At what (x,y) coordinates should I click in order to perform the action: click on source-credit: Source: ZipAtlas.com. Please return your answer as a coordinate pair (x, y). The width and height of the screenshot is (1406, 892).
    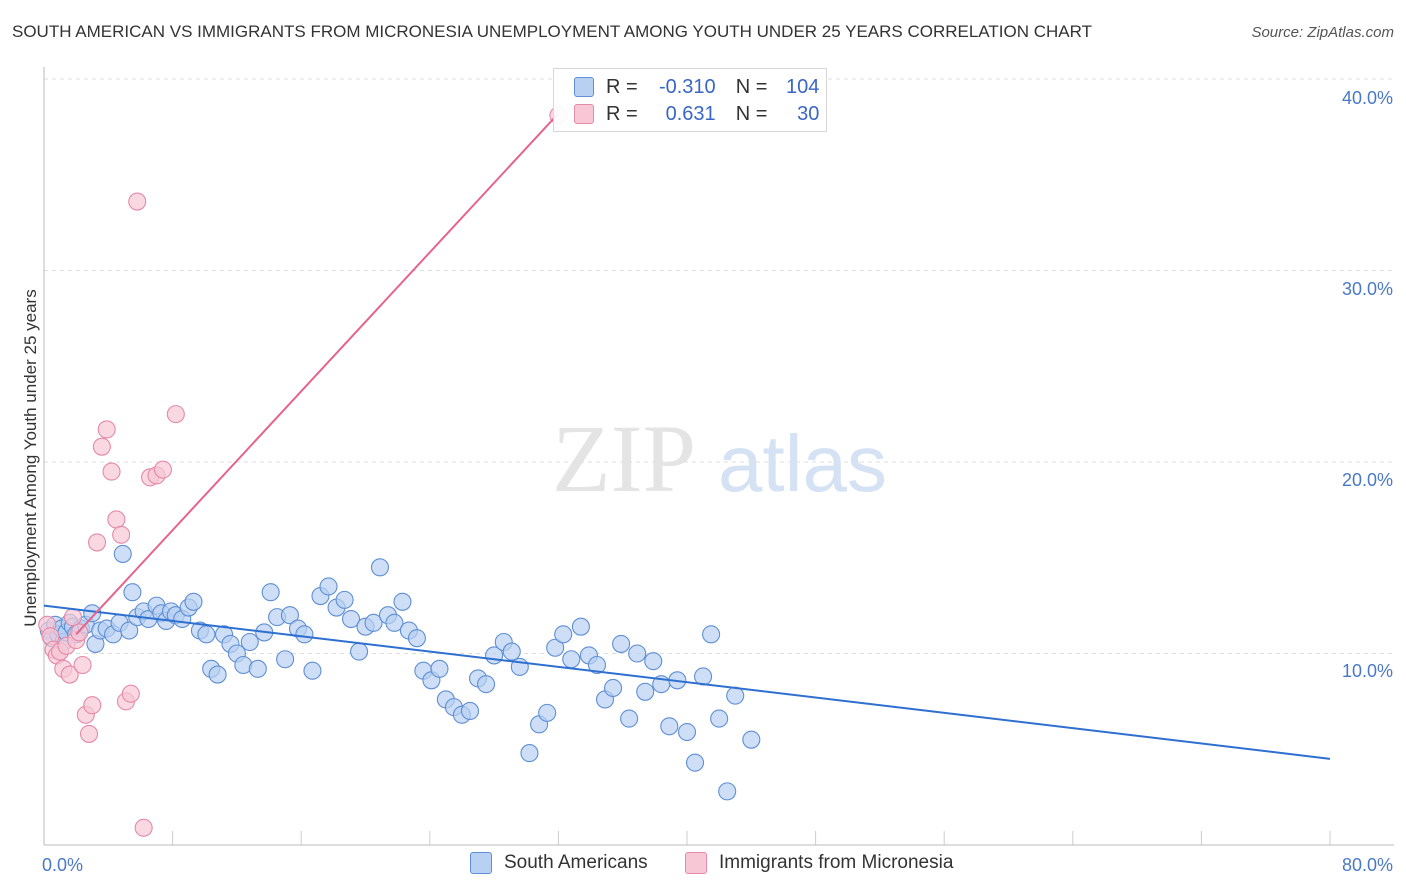
    Looking at the image, I should click on (1322, 32).